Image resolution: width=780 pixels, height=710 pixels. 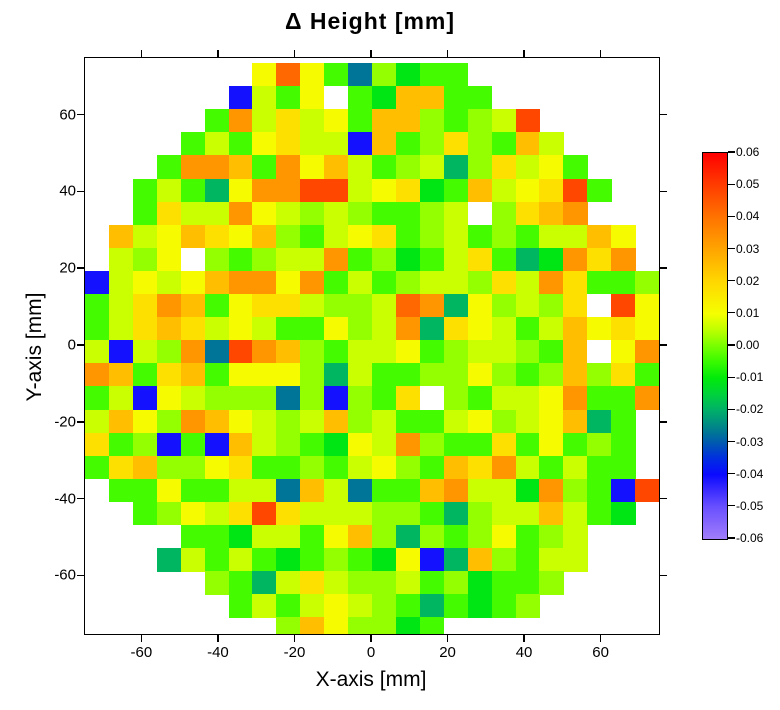 I want to click on colorbar-tick-label: 0.01, so click(x=748, y=312).